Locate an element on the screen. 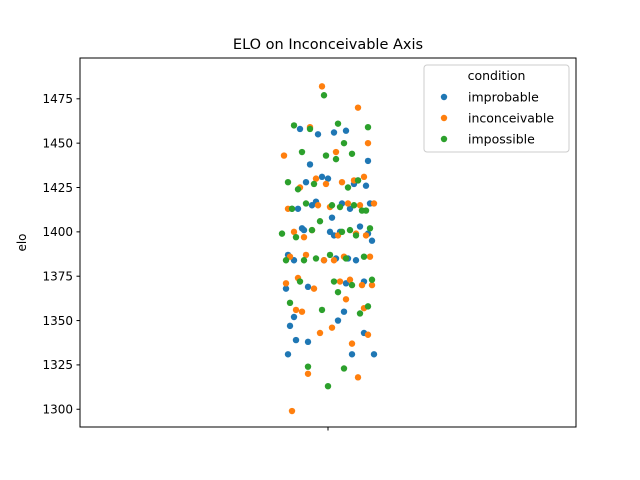 The image size is (640, 480). legend-entry-improbable: improbable is located at coordinates (489, 97).